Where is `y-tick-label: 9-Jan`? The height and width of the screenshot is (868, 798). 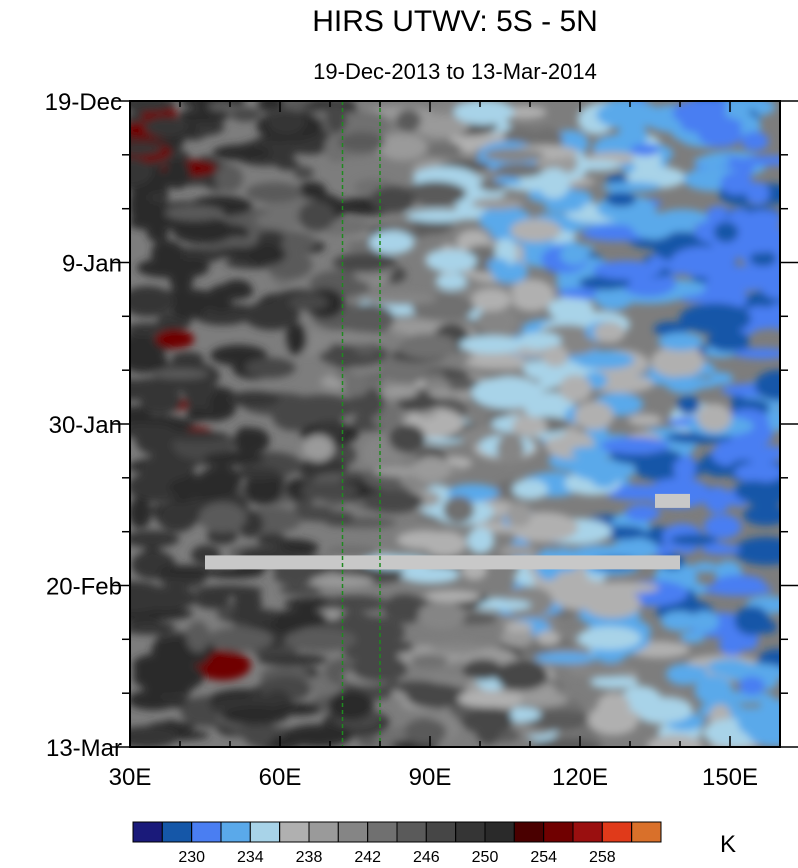
y-tick-label: 9-Jan is located at coordinates (92, 264).